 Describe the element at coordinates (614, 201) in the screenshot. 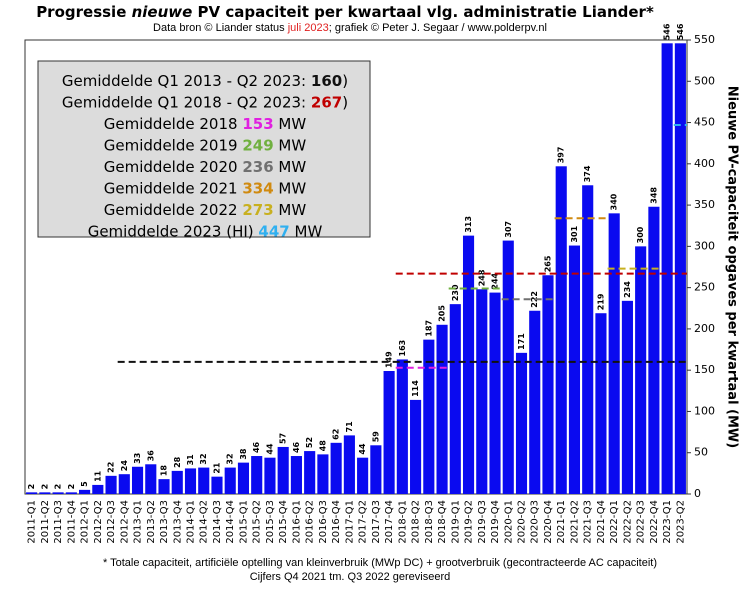

I see `value-label: 340` at that location.